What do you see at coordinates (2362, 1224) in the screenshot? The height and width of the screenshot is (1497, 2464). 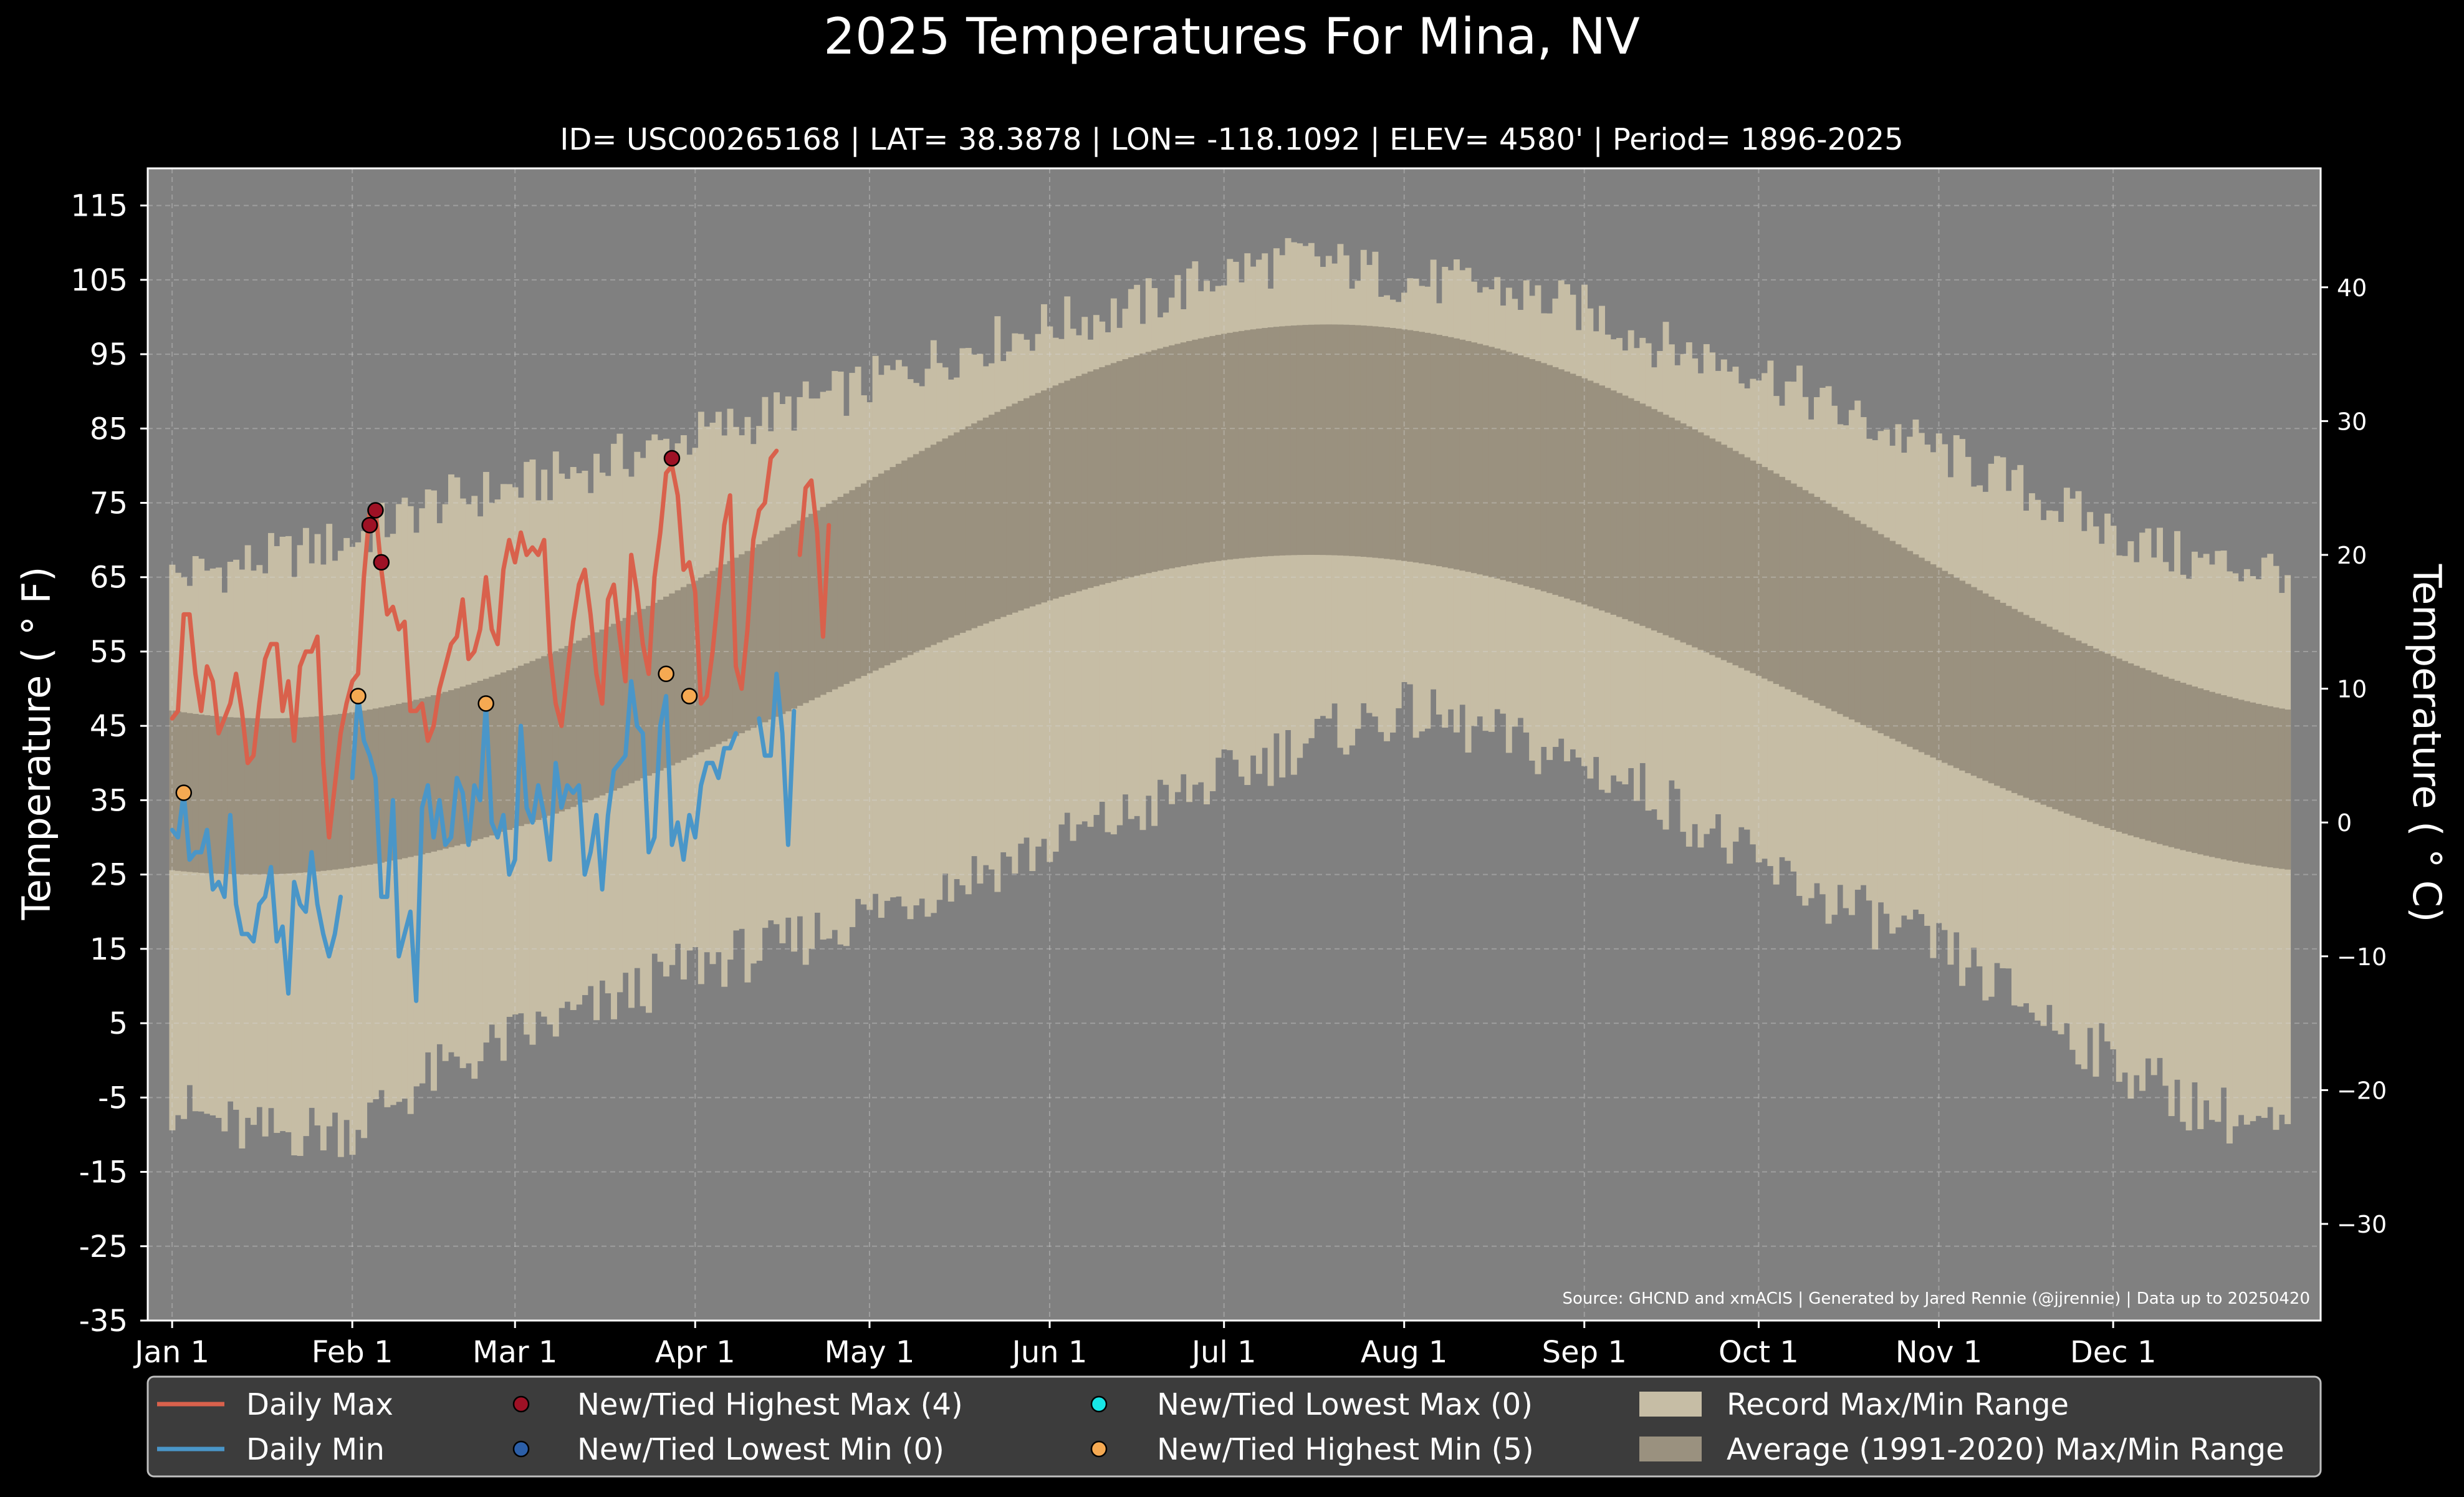 I see `y-tick-label-right: −30` at bounding box center [2362, 1224].